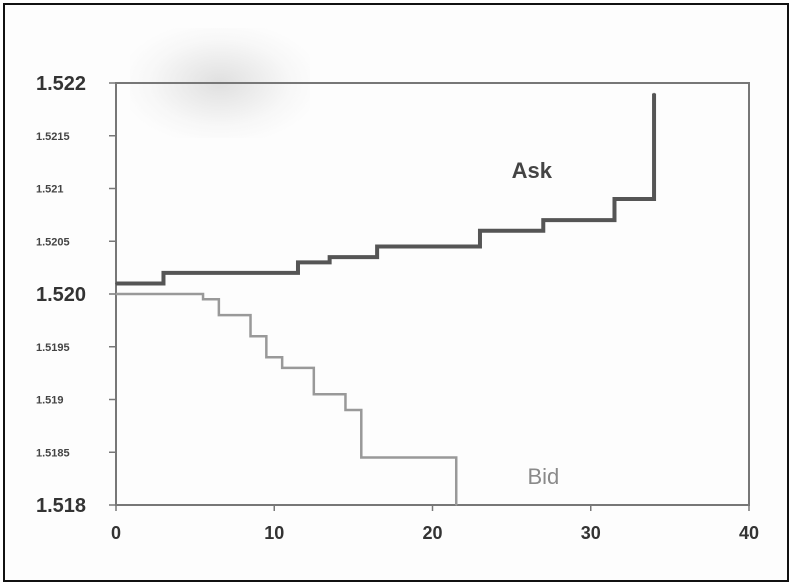 This screenshot has width=792, height=585. Describe the element at coordinates (274, 533) in the screenshot. I see `x-tick-label: 10` at that location.